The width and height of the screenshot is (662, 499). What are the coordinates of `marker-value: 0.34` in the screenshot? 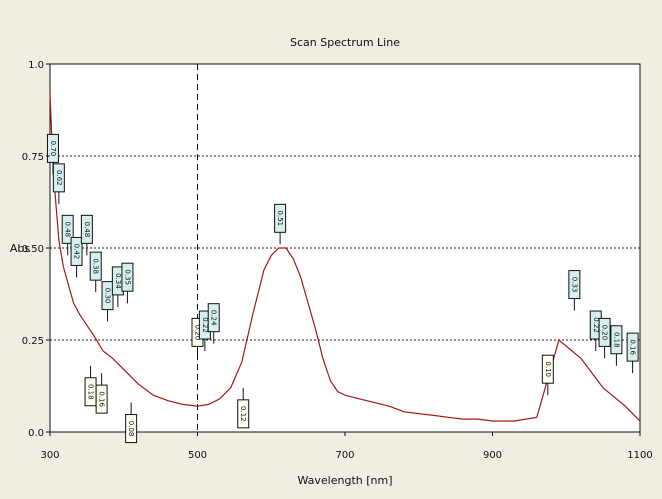 It's located at (118, 281).